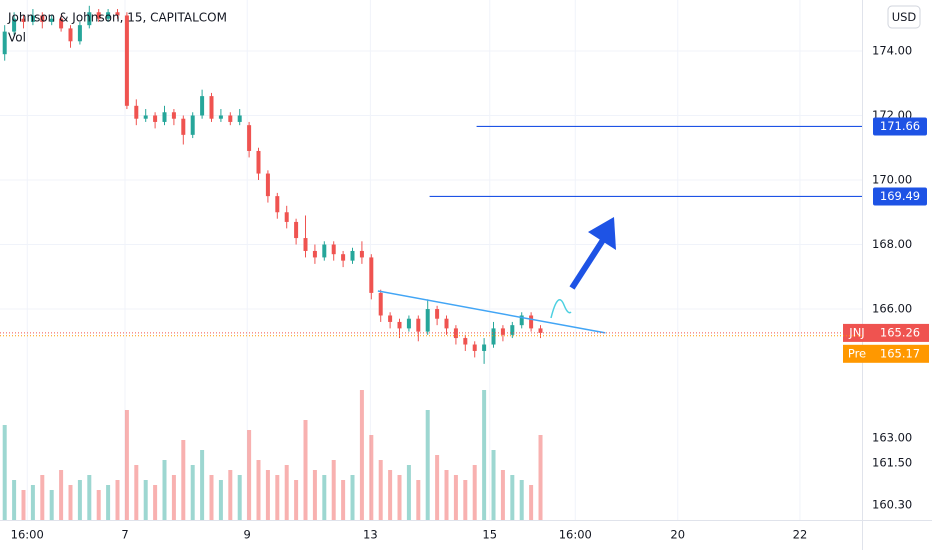  What do you see at coordinates (800, 535) in the screenshot?
I see `x-tick-label: 22` at bounding box center [800, 535].